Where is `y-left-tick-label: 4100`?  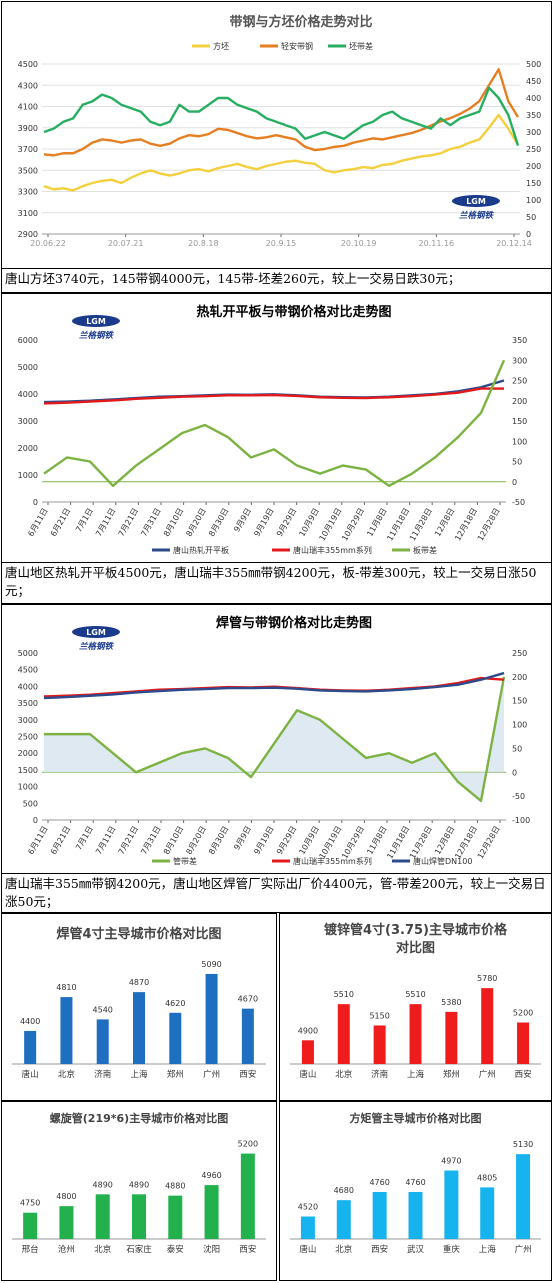 y-left-tick-label: 4100 is located at coordinates (28, 107).